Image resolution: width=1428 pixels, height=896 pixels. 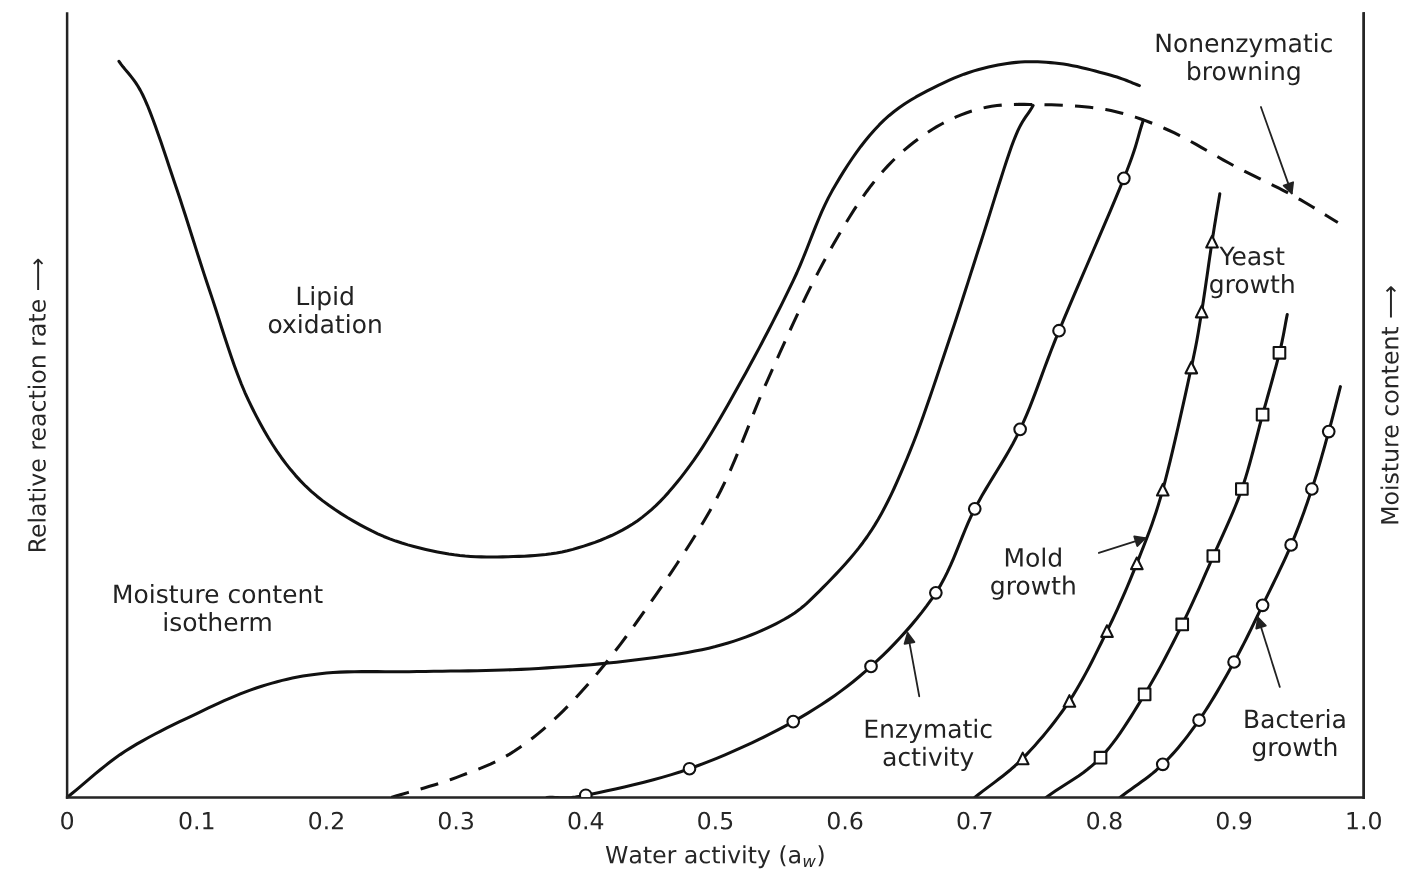 I want to click on annotation: Nonenzymatic browning, so click(x=1244, y=59).